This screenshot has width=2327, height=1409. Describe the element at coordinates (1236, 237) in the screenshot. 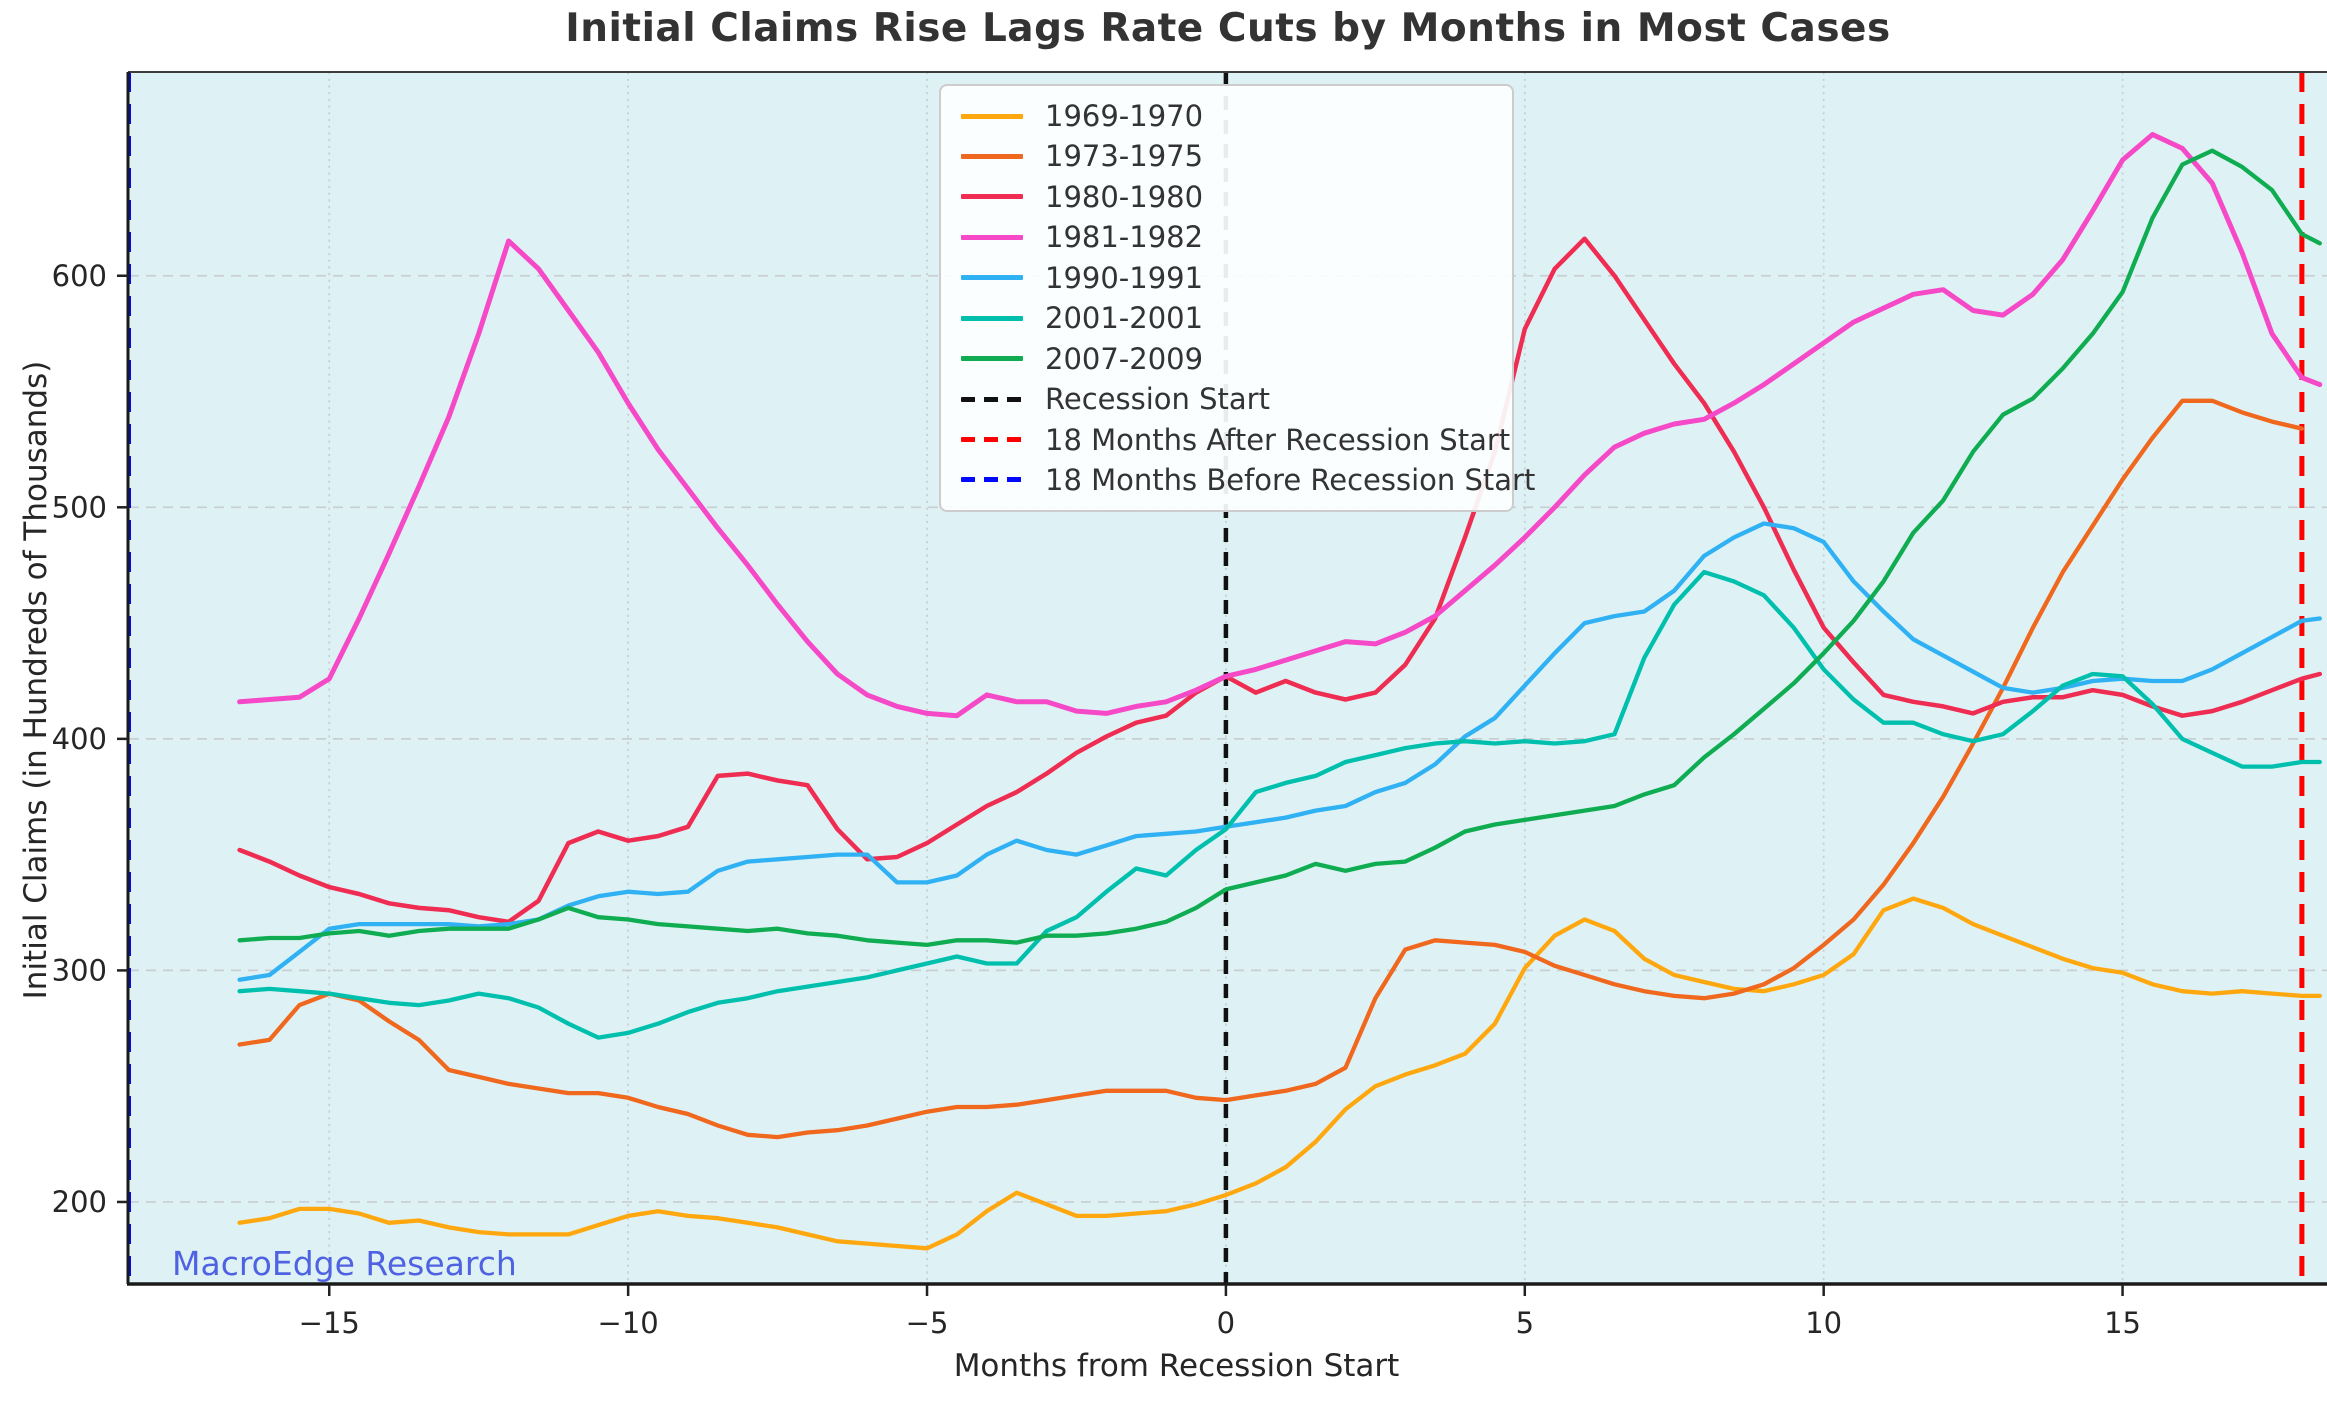

I see `legend-item: 1981-1982` at that location.